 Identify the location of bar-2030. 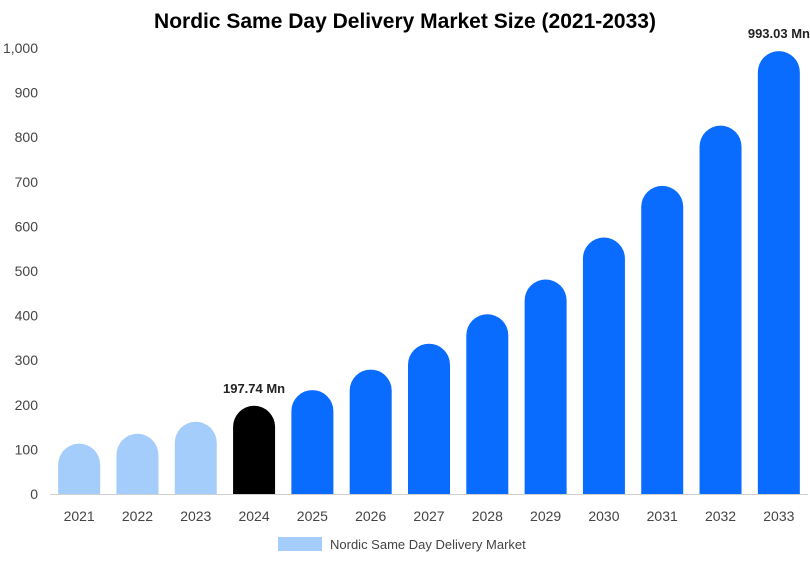
(603, 365).